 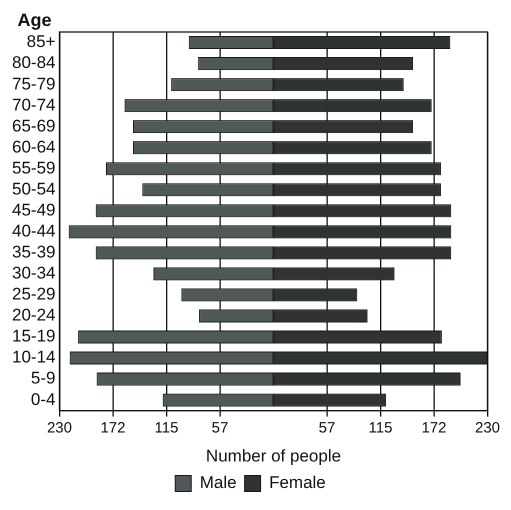 What do you see at coordinates (34, 104) in the screenshot?
I see `y-tick-label: 70-74` at bounding box center [34, 104].